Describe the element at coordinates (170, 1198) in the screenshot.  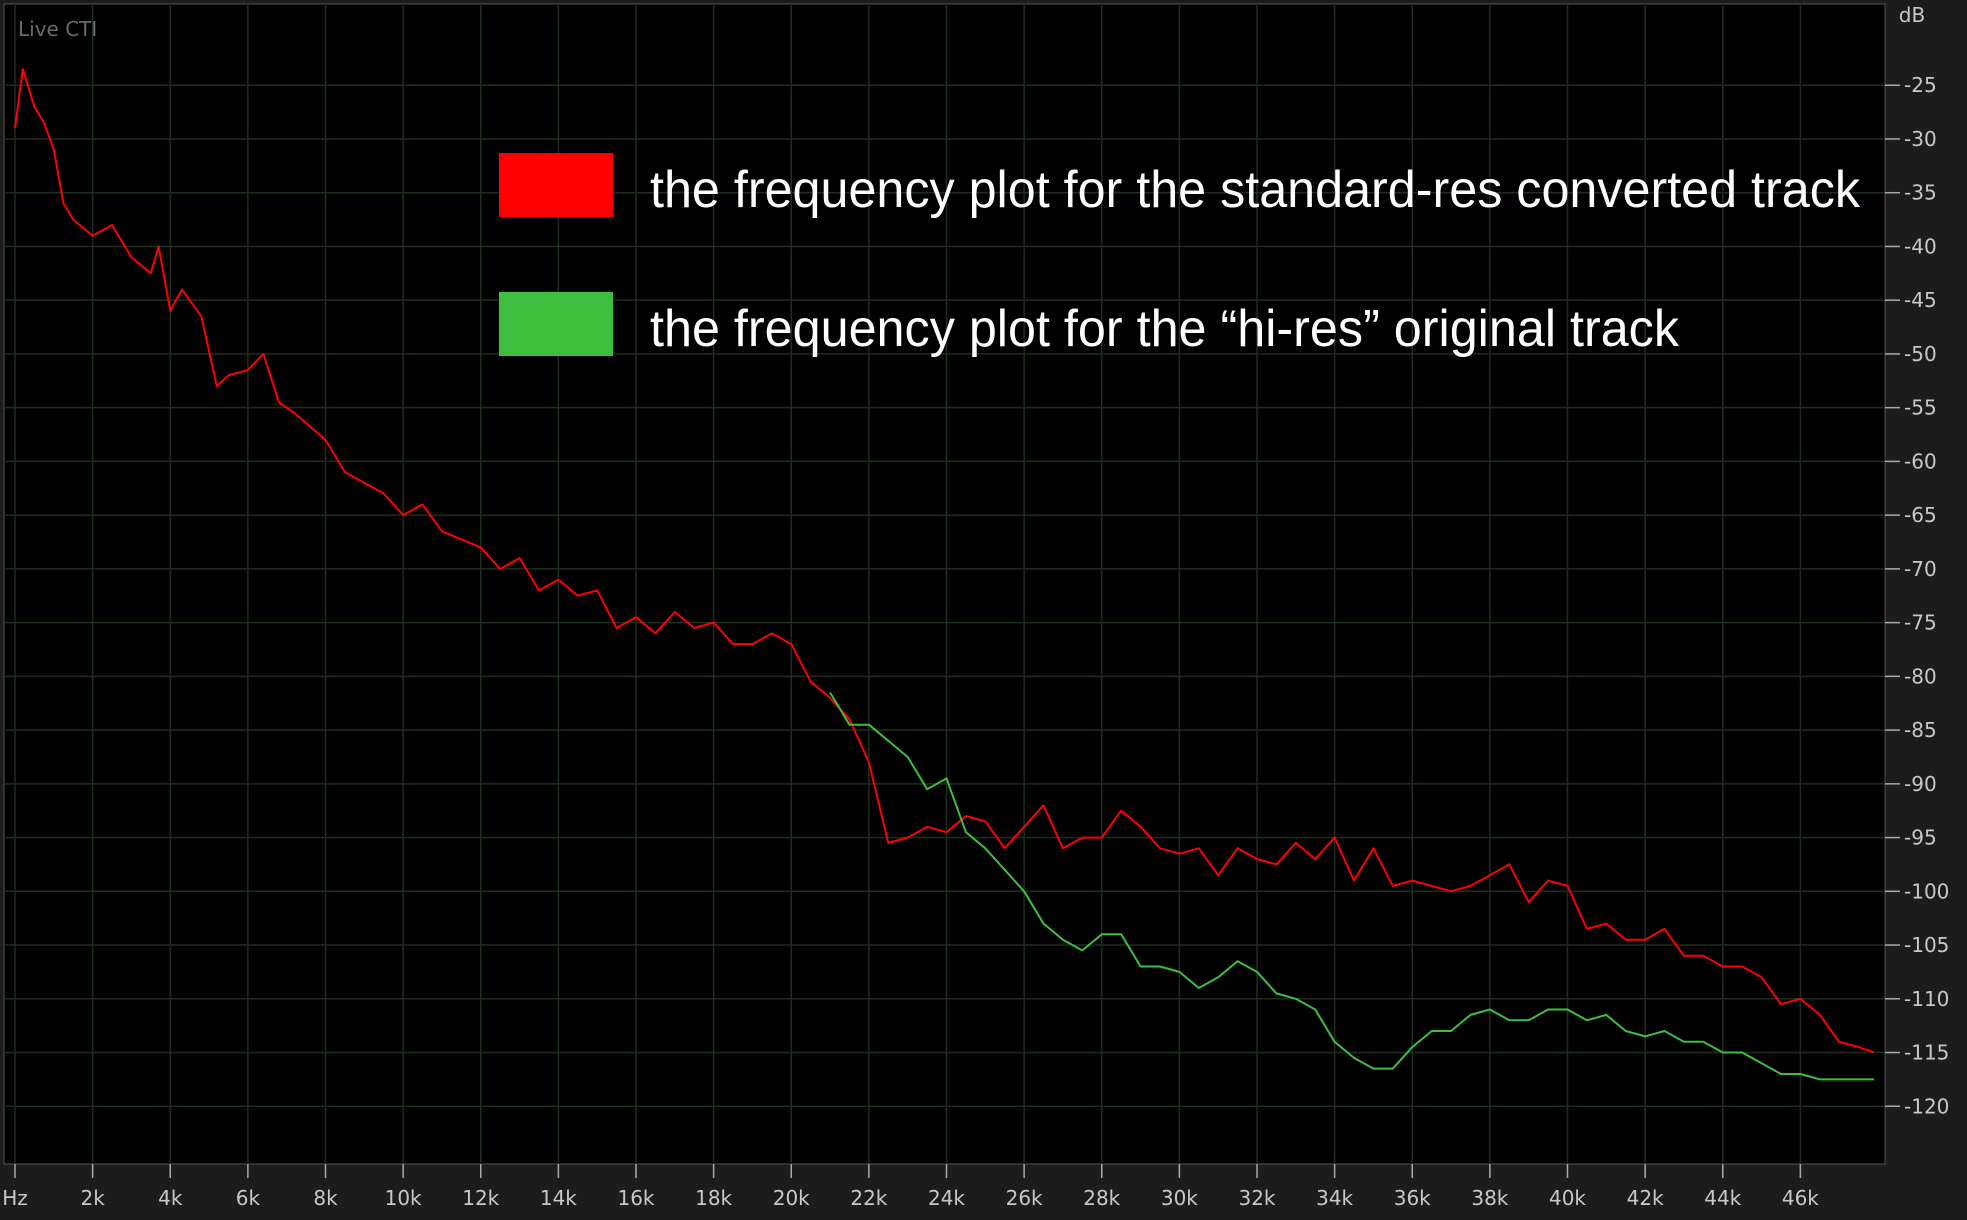
I see `x-tick-label: 4k` at that location.